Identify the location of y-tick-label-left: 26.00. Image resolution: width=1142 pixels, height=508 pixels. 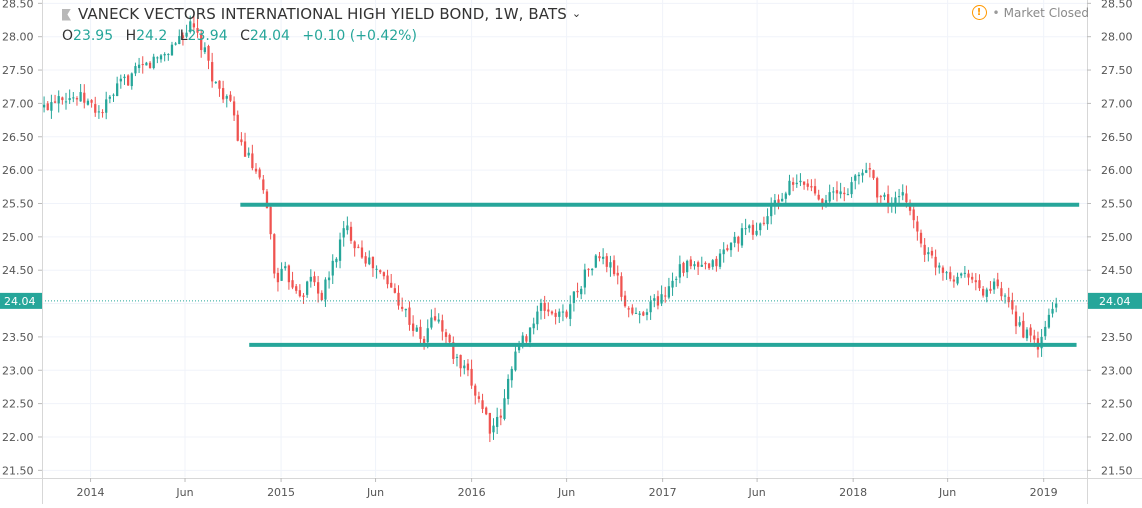
(18, 170).